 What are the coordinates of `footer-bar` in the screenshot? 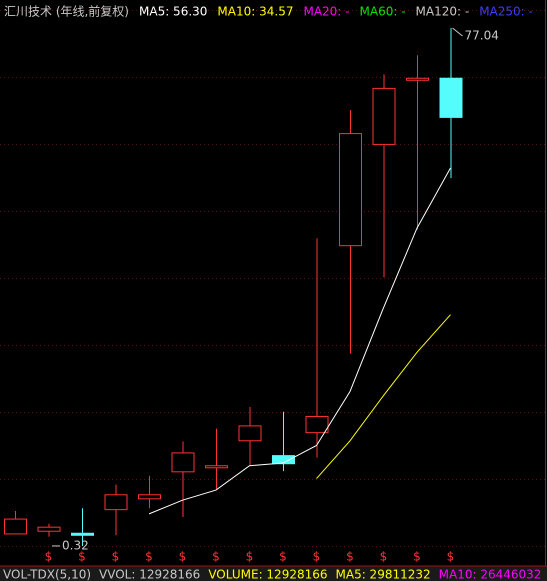 It's located at (273, 573).